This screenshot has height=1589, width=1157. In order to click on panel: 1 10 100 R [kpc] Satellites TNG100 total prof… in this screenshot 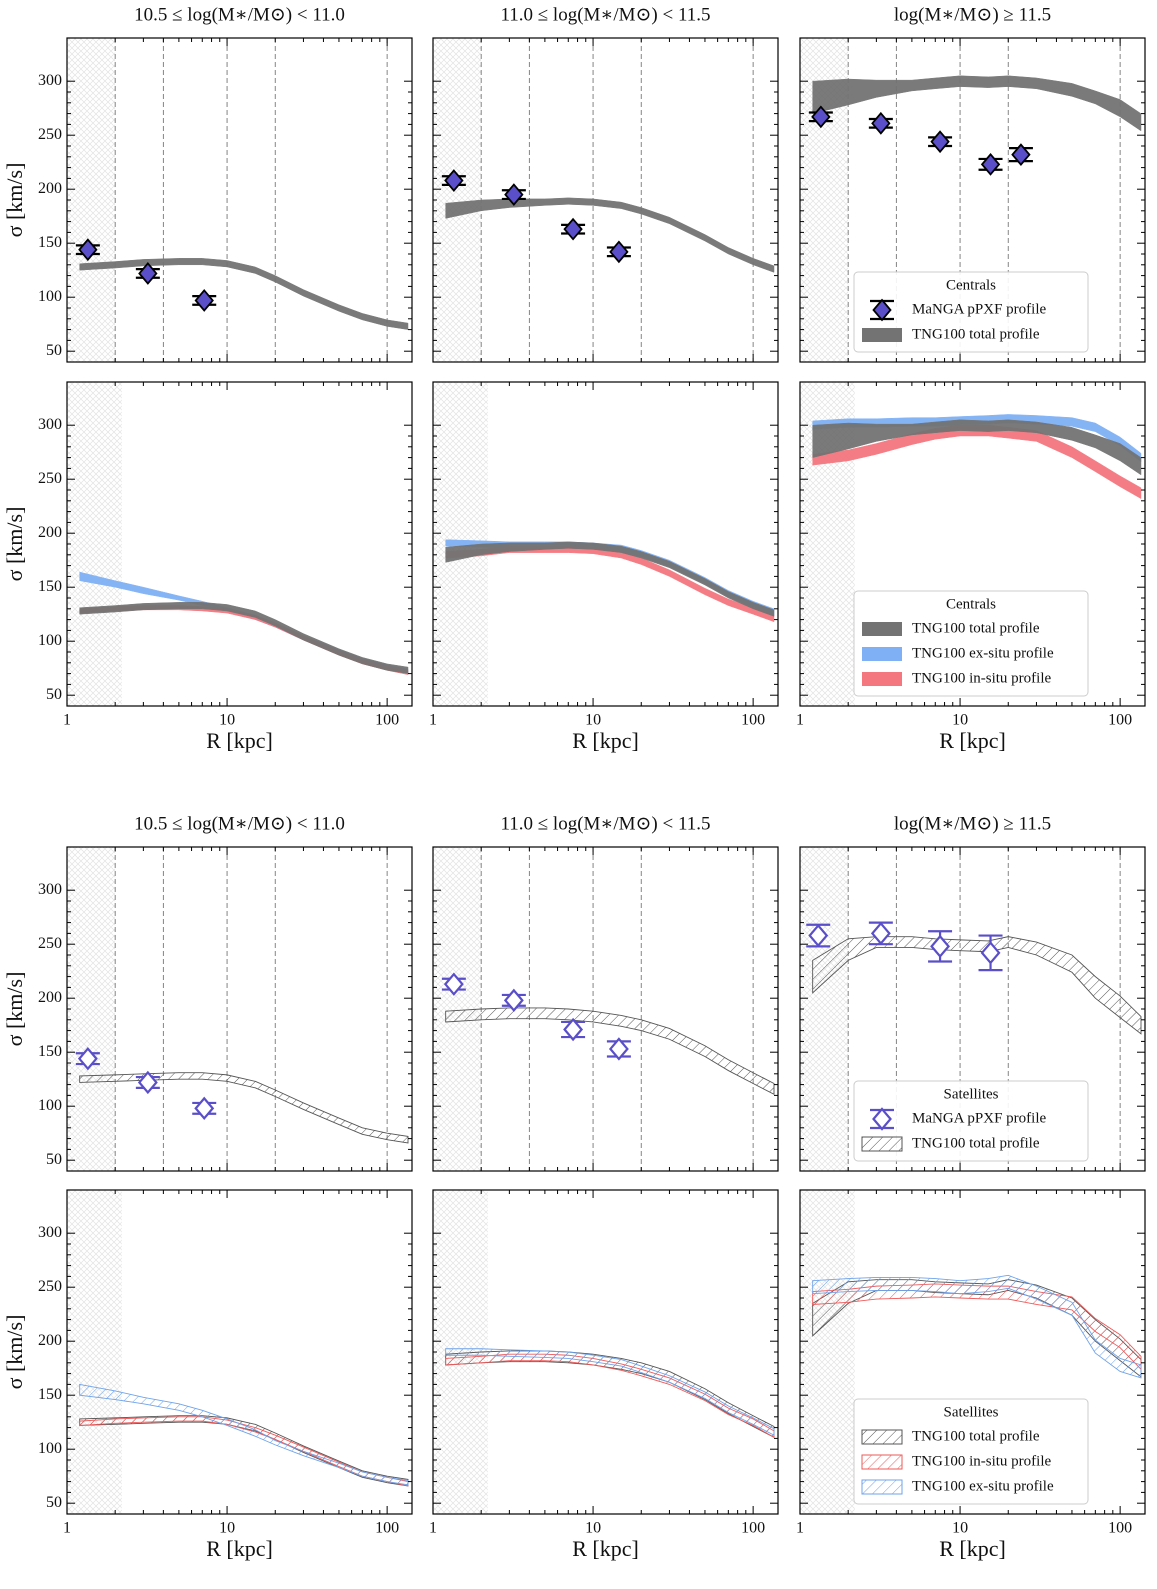, I will do `click(971, 1375)`.